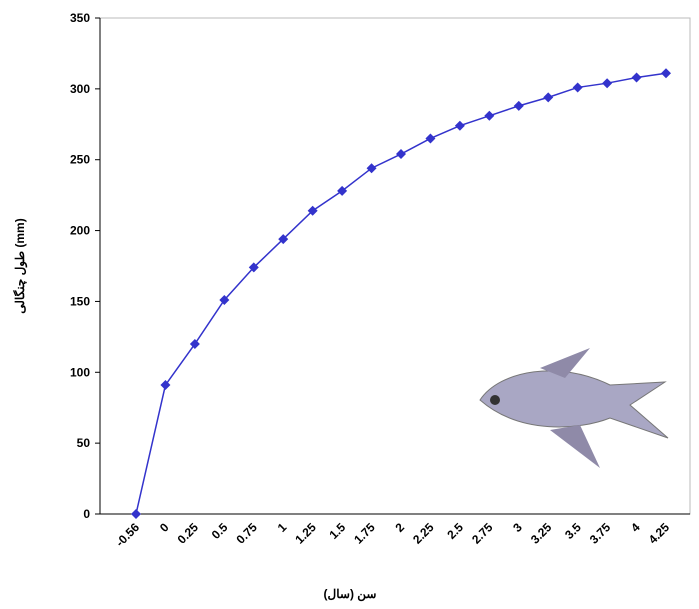  I want to click on x-tick-label: 0.25, so click(188, 533).